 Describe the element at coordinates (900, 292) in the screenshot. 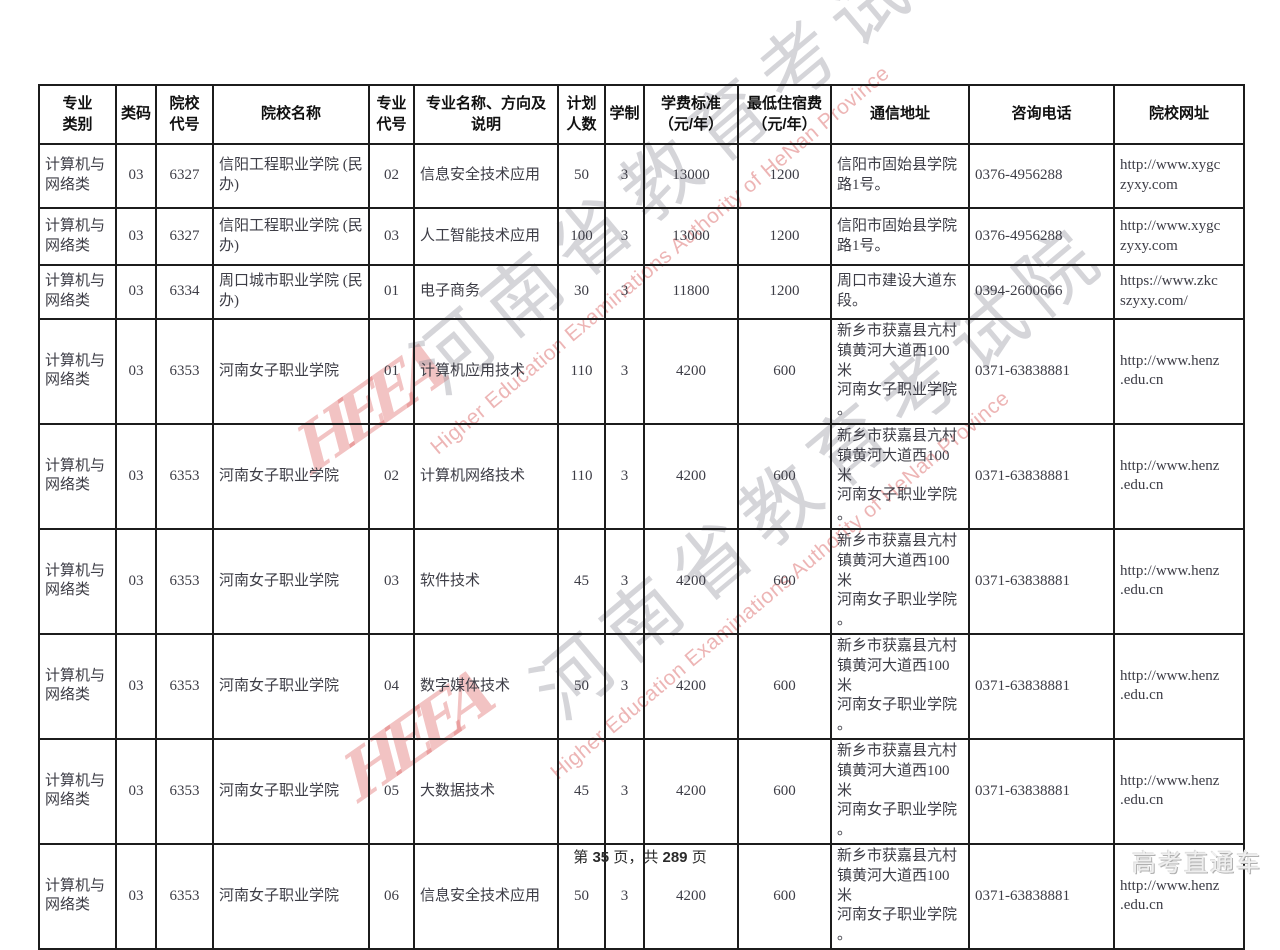

I see `table-cell: 周口市建设大道东 段。` at that location.